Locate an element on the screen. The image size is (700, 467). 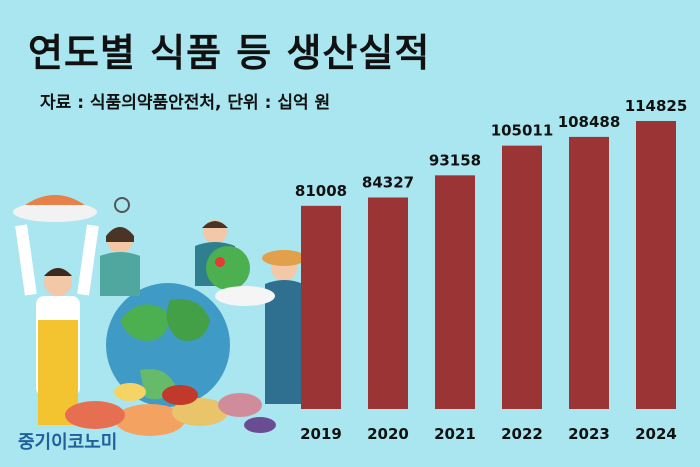
person-farmer-icon is located at coordinates (222, 255).